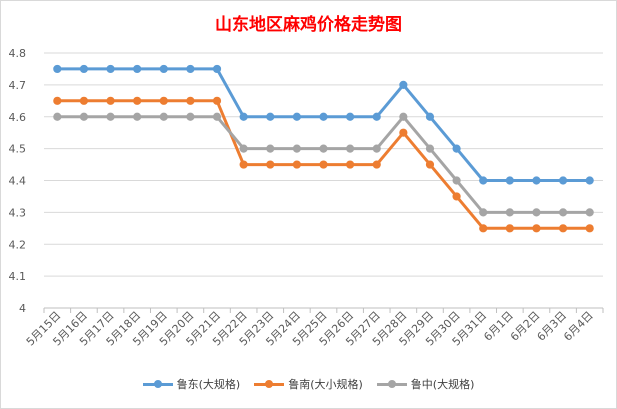  I want to click on legend-item: 鲁中(大规格), so click(425, 384).